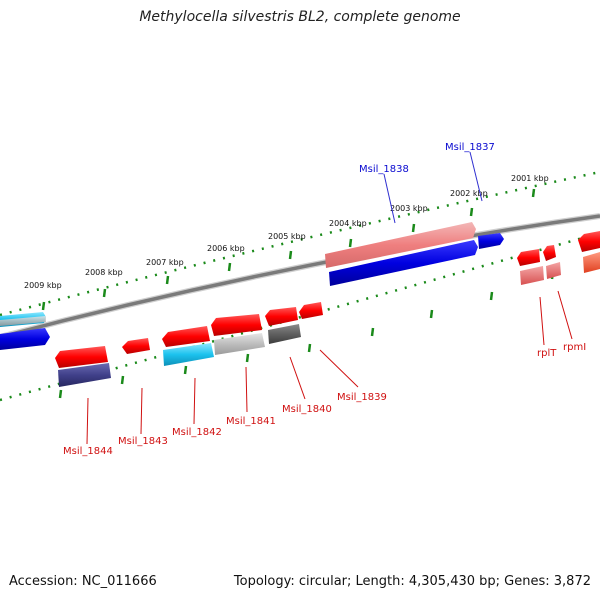  Describe the element at coordinates (384, 169) in the screenshot. I see `gene-label-msil-1838: Msil_1838` at that location.